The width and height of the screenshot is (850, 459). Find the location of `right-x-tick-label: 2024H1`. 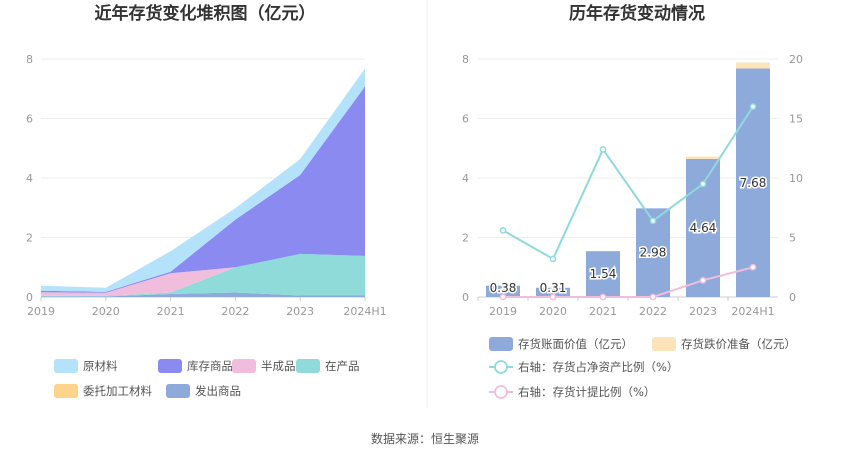

right-x-tick-label: 2024H1 is located at coordinates (752, 311).